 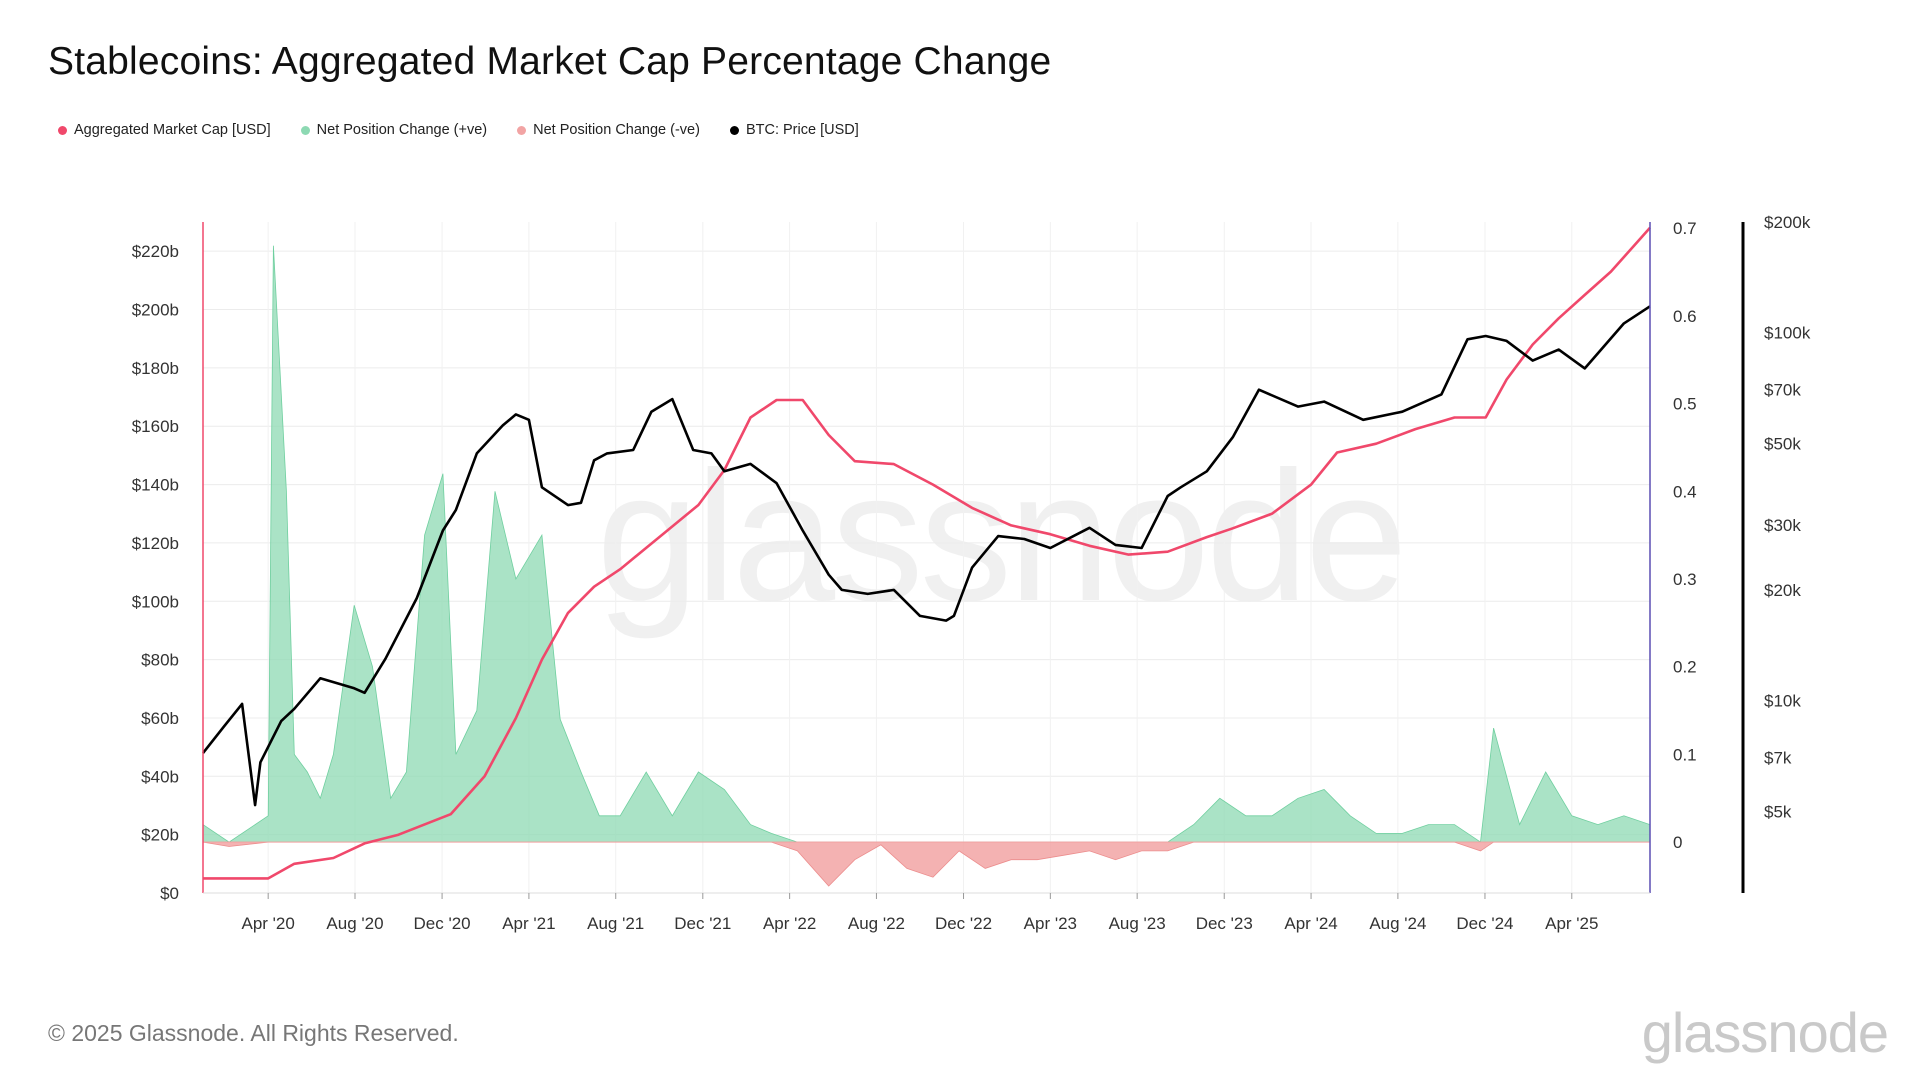 What do you see at coordinates (1397, 923) in the screenshot?
I see `x-tick-label: Aug '24` at bounding box center [1397, 923].